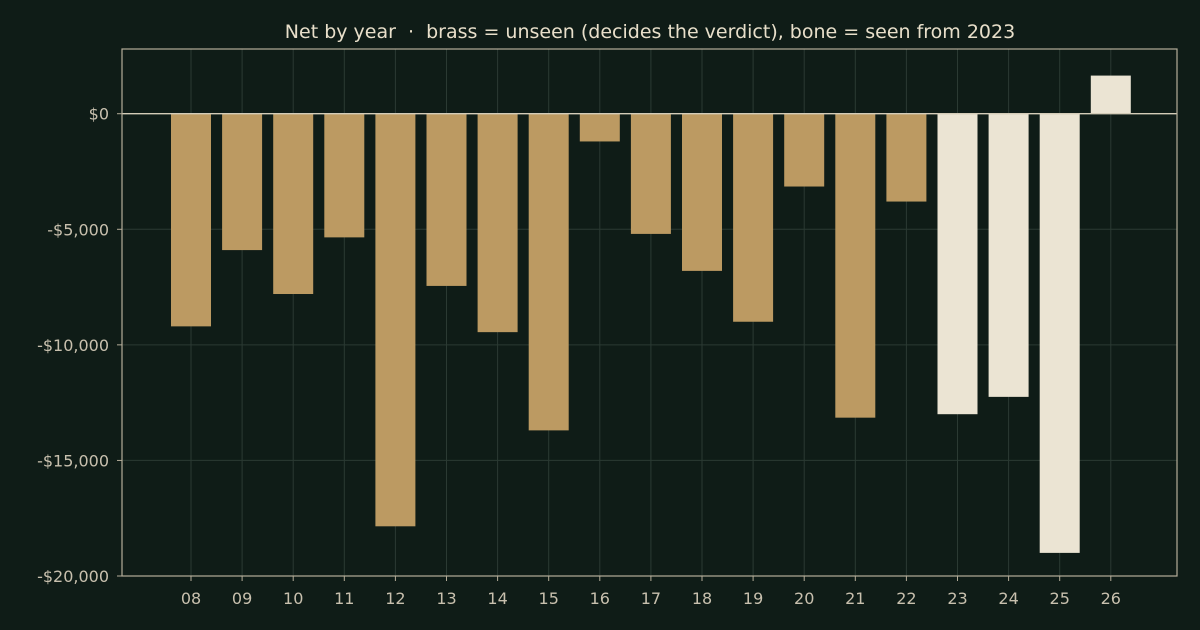 The width and height of the screenshot is (1200, 630). What do you see at coordinates (395, 598) in the screenshot?
I see `x-tick-label: 12` at bounding box center [395, 598].